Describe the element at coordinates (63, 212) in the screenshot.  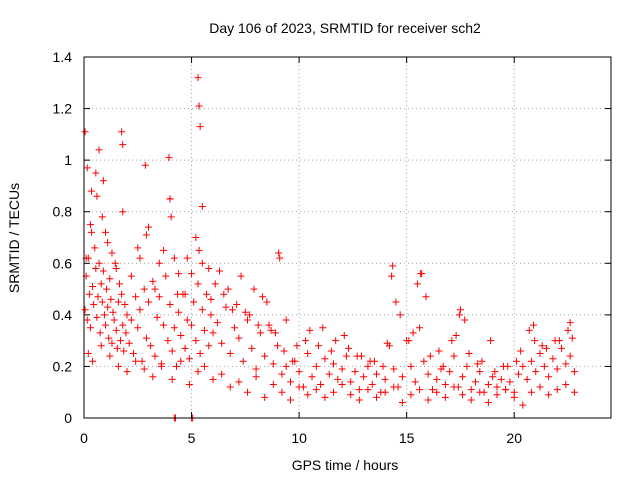
I see `y-tick-label: 0.8` at that location.